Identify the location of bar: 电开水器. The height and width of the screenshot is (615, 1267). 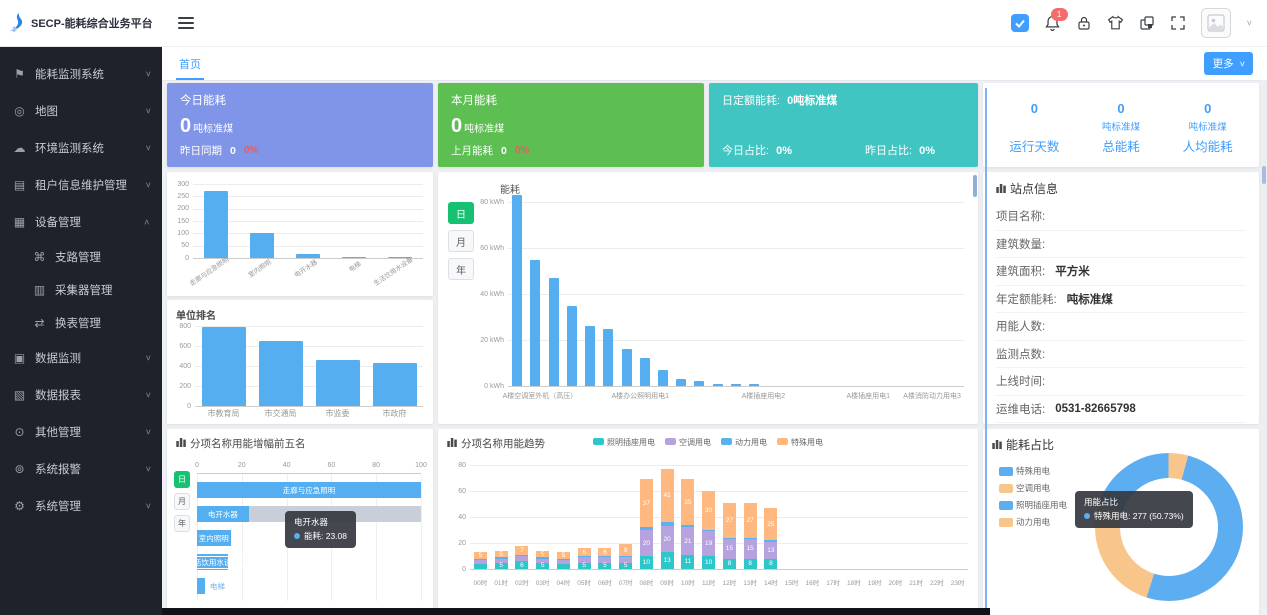
(223, 514).